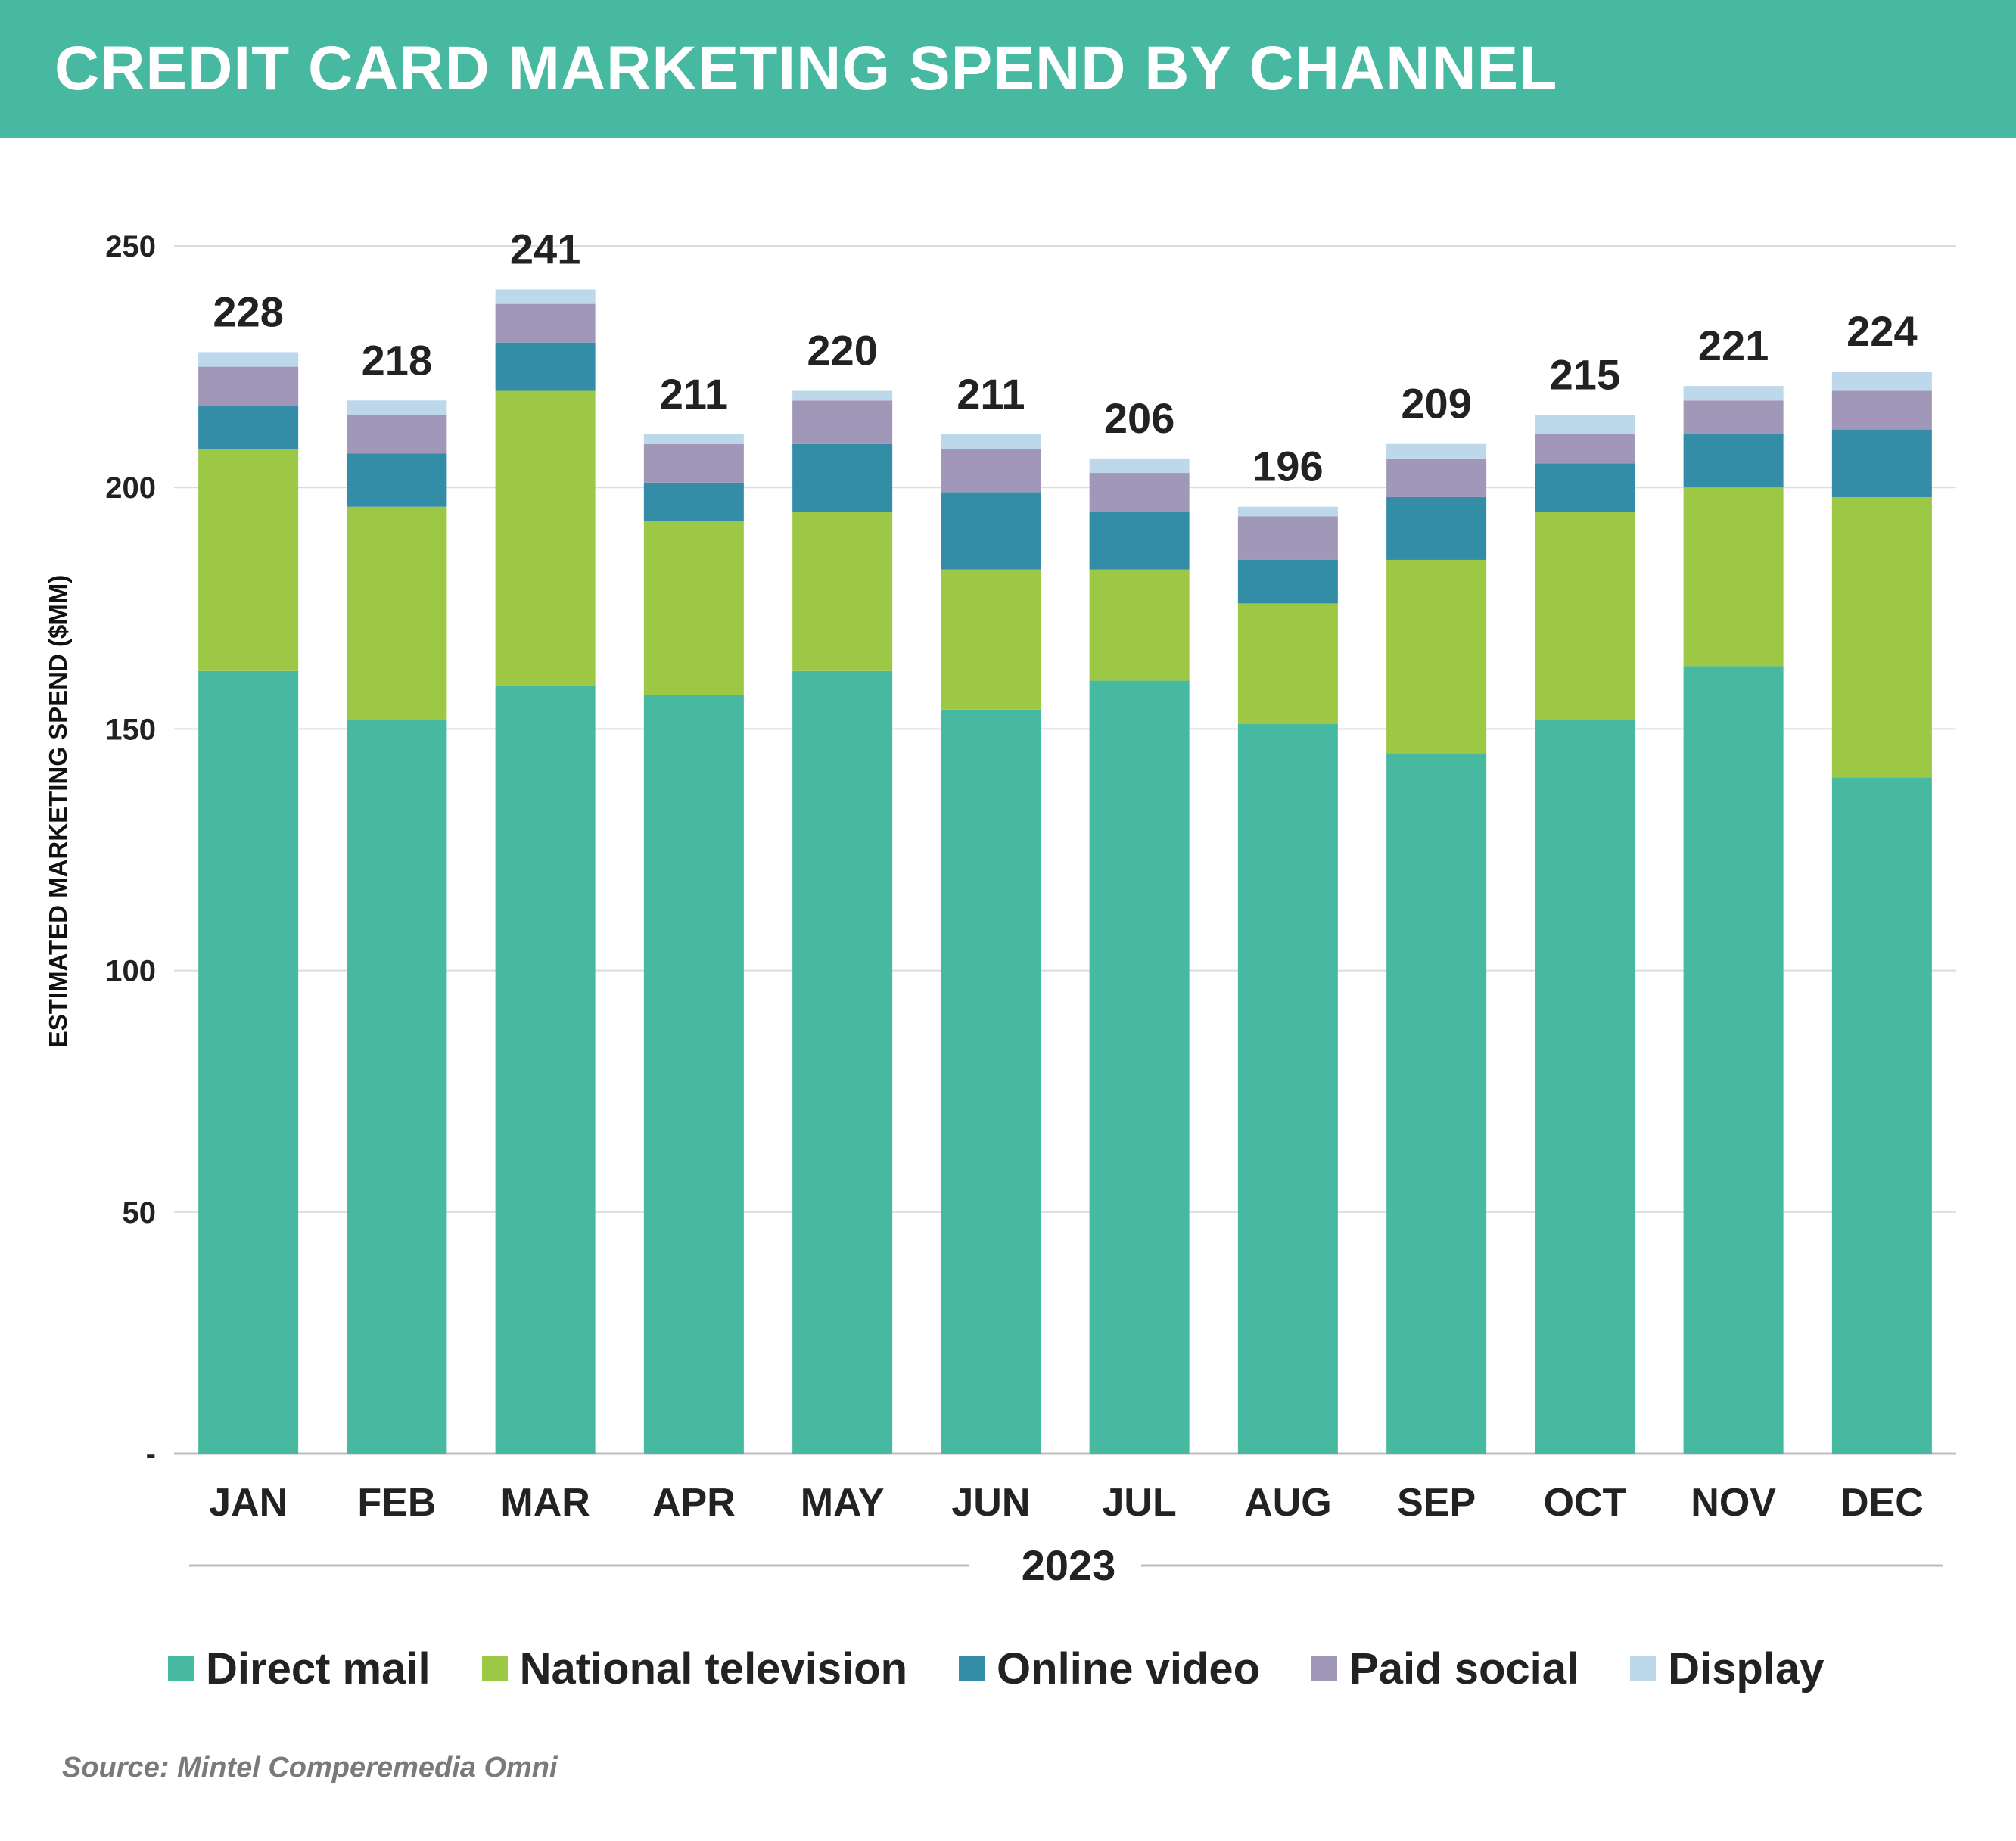  What do you see at coordinates (1065, 357) in the screenshot?
I see `total-labels: 228 218 241 211 220 211 206 196 209 215 221 224` at bounding box center [1065, 357].